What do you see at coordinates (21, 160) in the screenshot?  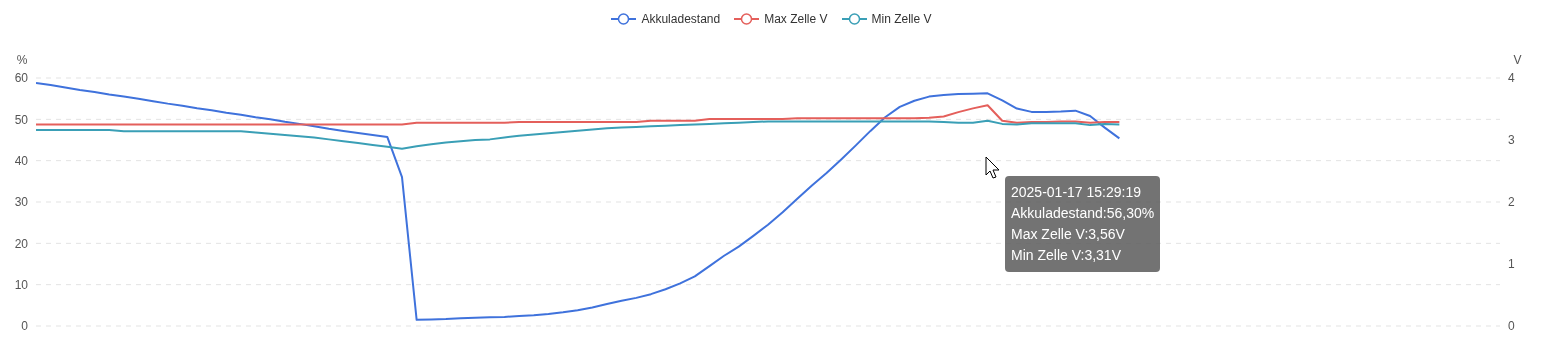 I see `y-tick-label: 40` at bounding box center [21, 160].